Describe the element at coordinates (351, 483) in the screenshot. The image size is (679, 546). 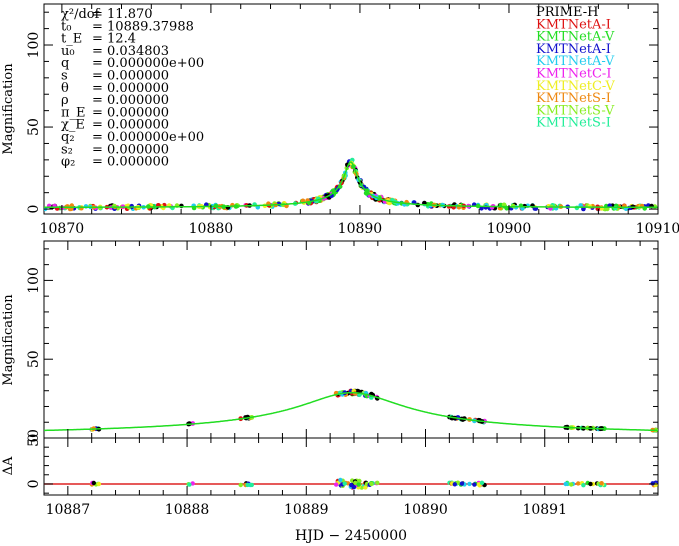
I see `residual-panel-data` at that location.